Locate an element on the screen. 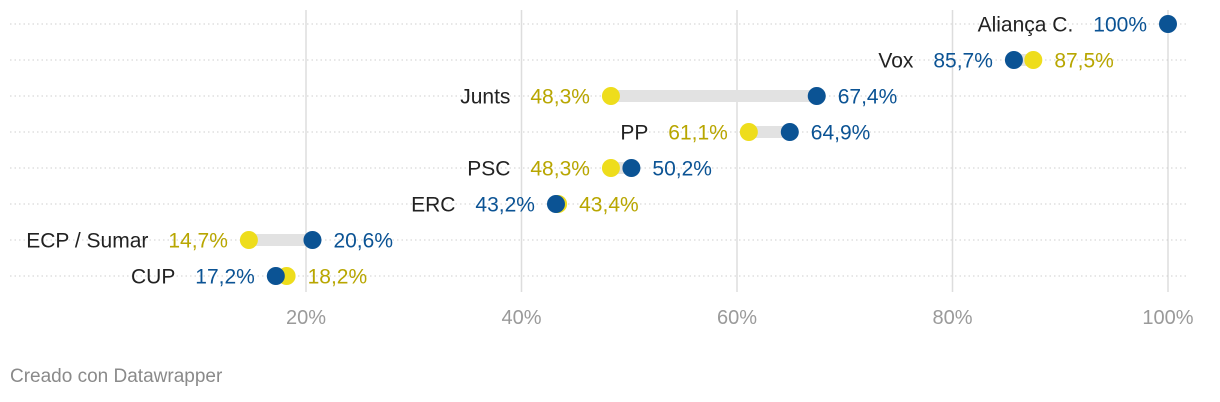 This screenshot has width=1220, height=402. x-tick-label: 80% is located at coordinates (952, 318).